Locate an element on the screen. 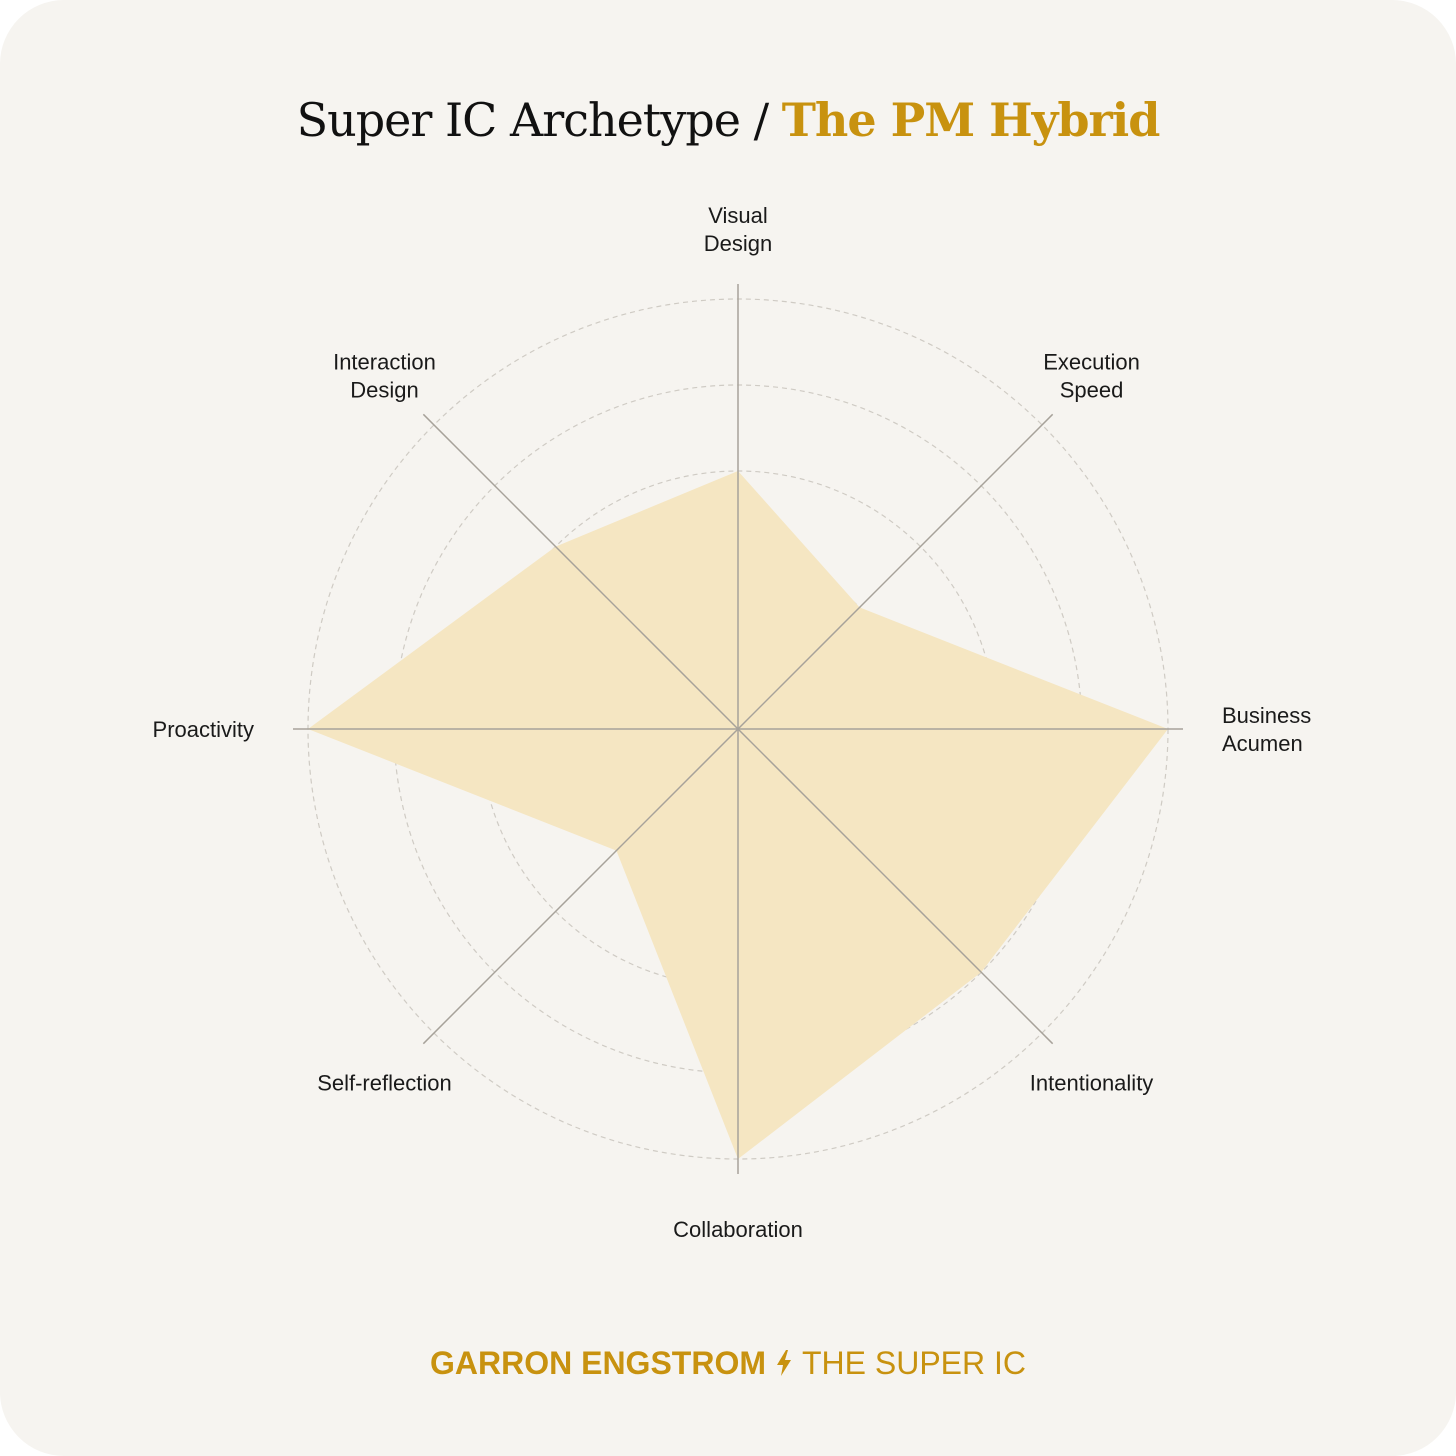  axis-label-line: Collaboration is located at coordinates (738, 1229).